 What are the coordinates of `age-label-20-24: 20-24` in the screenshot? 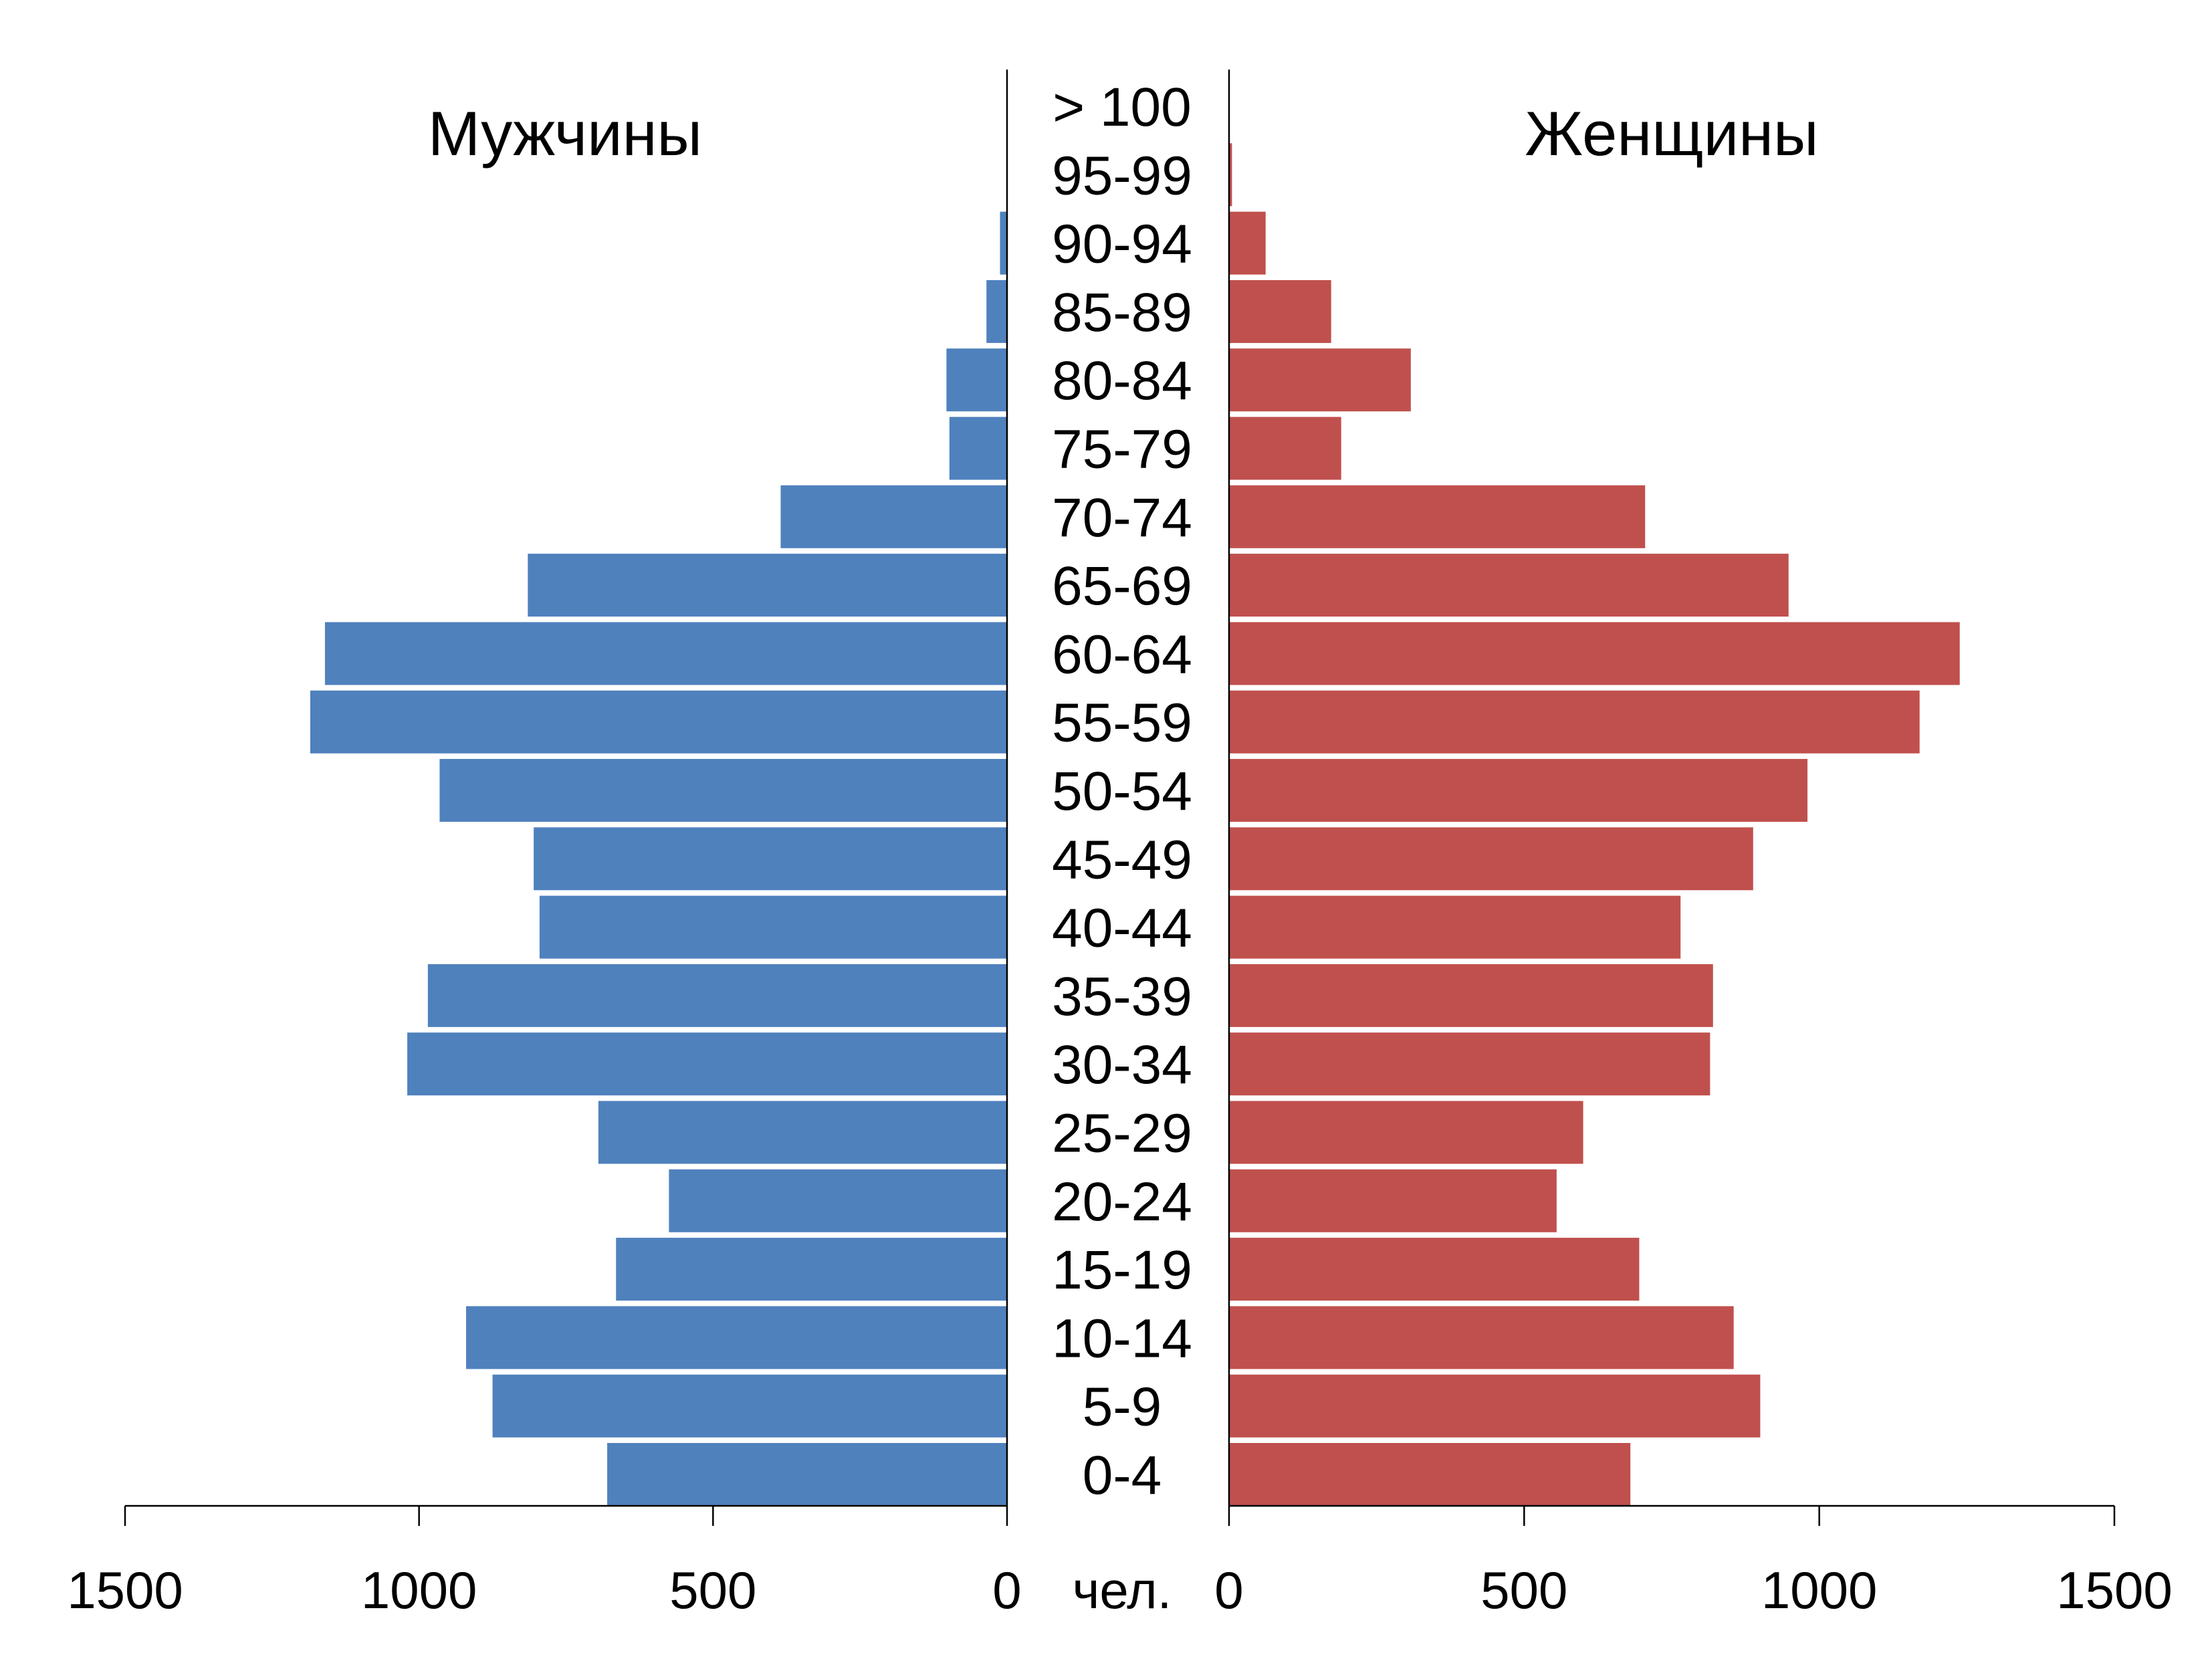 It's located at (1122, 1202).